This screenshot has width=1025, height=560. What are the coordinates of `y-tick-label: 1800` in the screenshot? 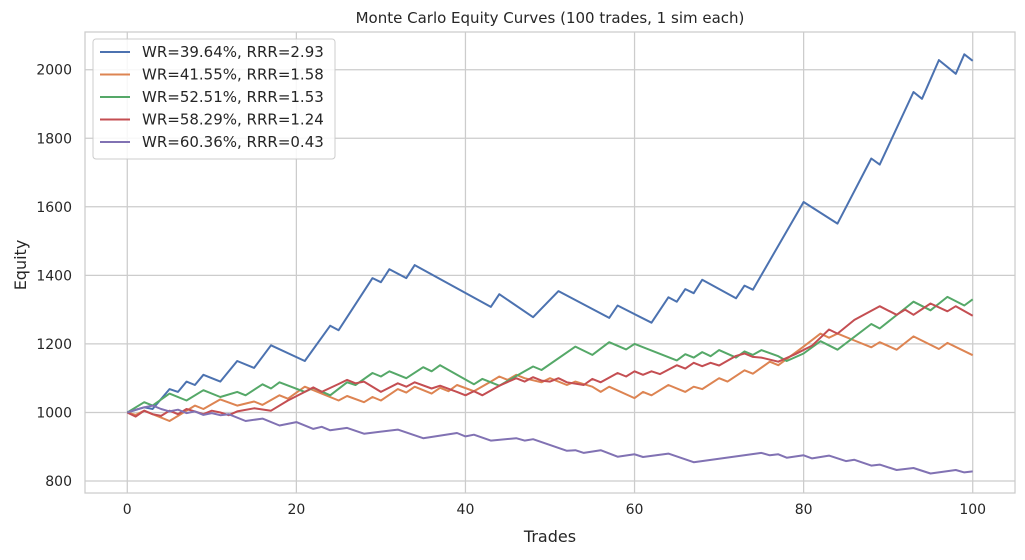 It's located at (54, 139).